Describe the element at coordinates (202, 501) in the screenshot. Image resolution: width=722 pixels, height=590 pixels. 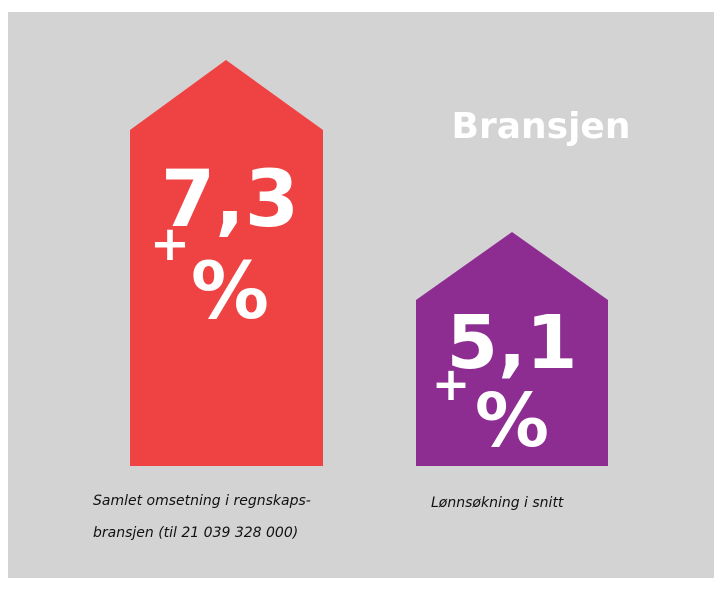
I see `caption: Samlet omsetning i regnskaps-` at that location.